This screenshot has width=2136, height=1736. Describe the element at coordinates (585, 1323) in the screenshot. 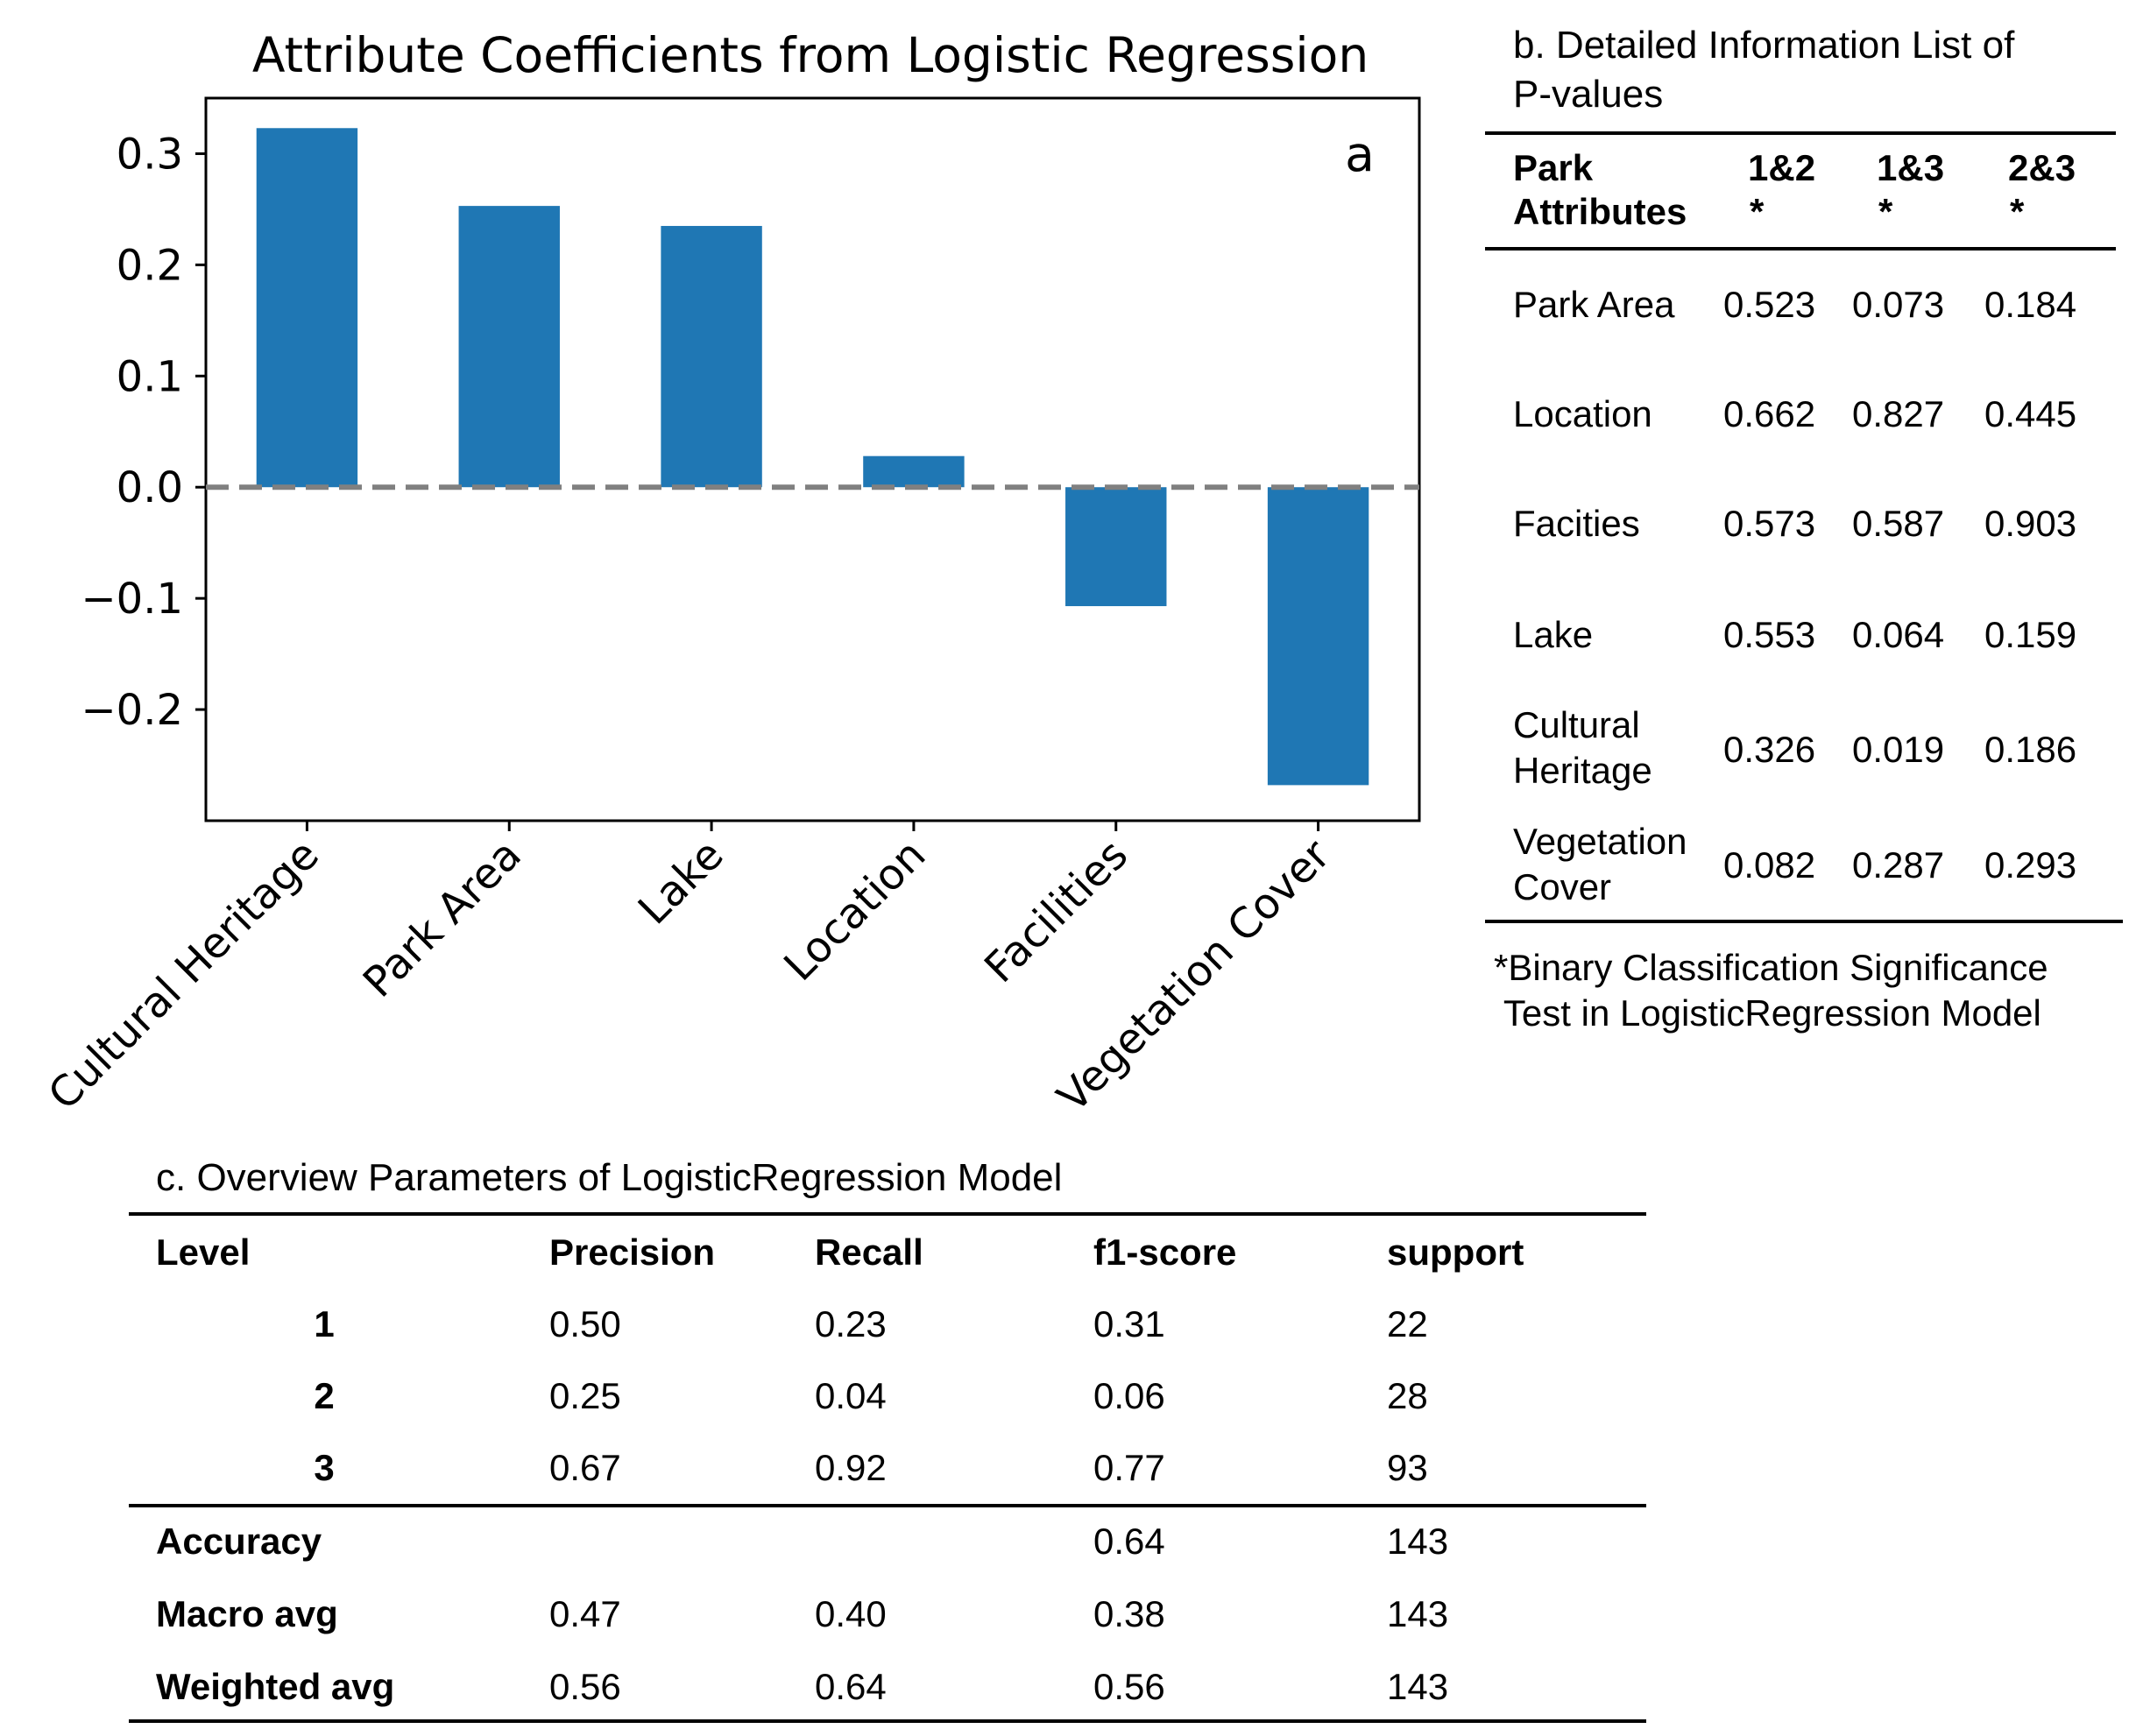

I see `overview-cell: 0.50` at that location.